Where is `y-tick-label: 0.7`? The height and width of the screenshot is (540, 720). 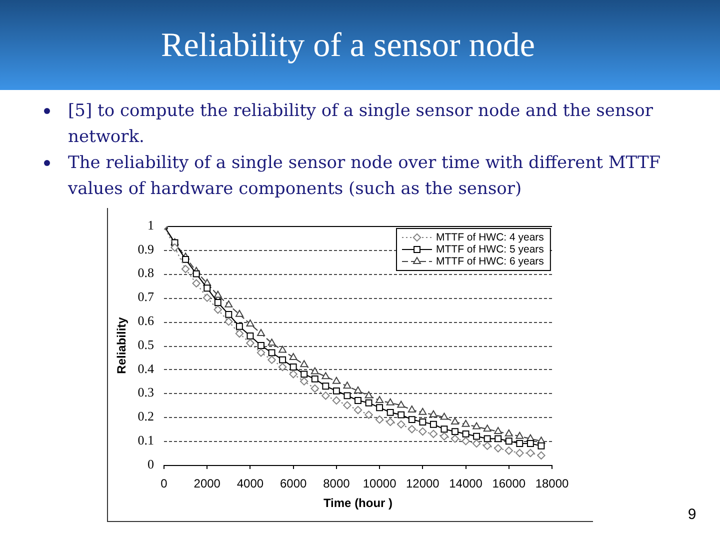 y-tick-label: 0.7 is located at coordinates (146, 296).